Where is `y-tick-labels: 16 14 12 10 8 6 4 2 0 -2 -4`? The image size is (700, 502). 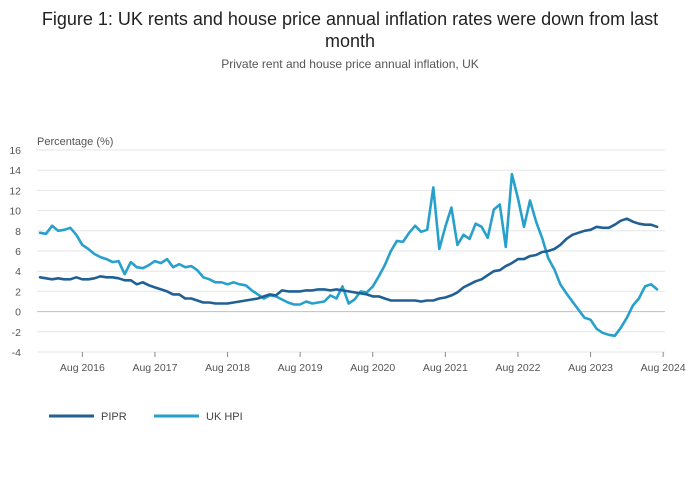 y-tick-labels: 16 14 12 10 8 6 4 2 0 -2 -4 is located at coordinates (15, 252).